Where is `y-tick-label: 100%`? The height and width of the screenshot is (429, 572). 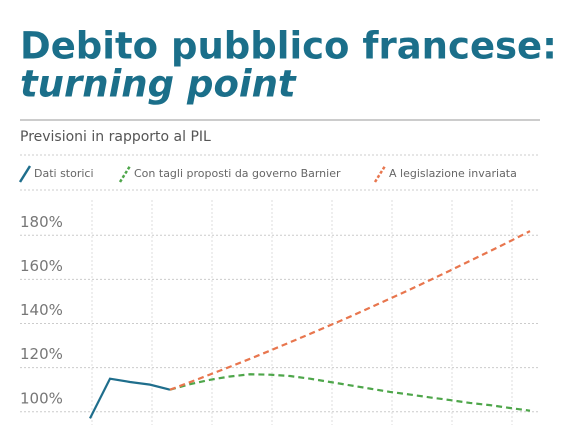
y-tick-label: 100% is located at coordinates (41, 398).